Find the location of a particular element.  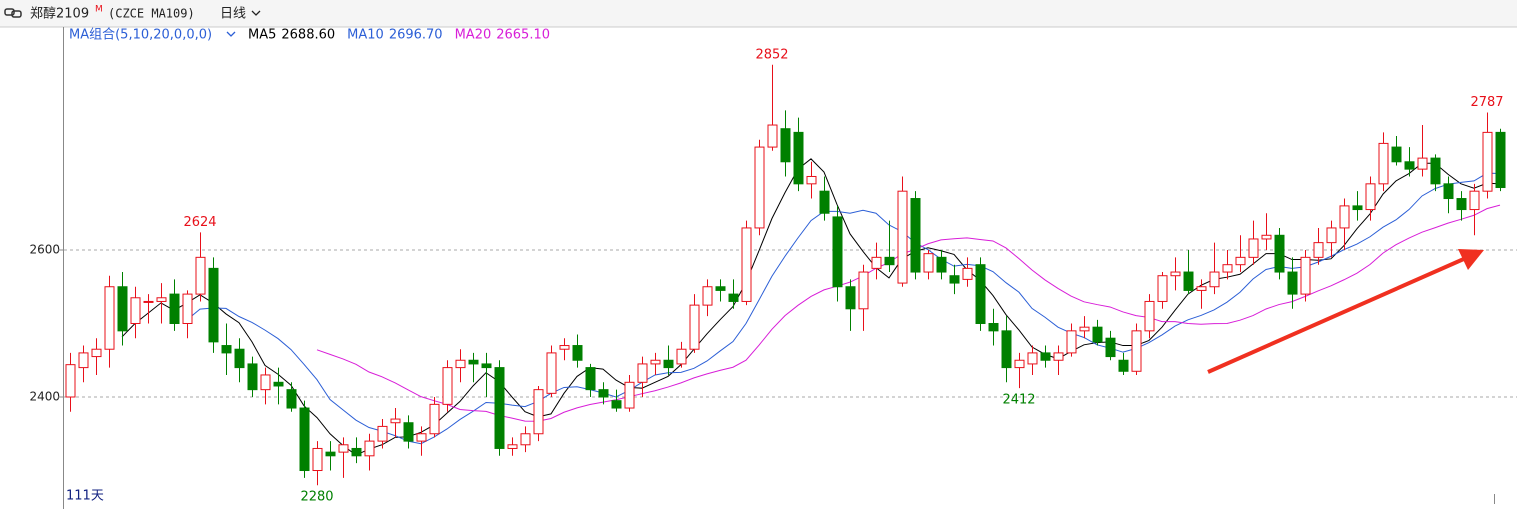

ma-value: 2688.60 is located at coordinates (308, 35).